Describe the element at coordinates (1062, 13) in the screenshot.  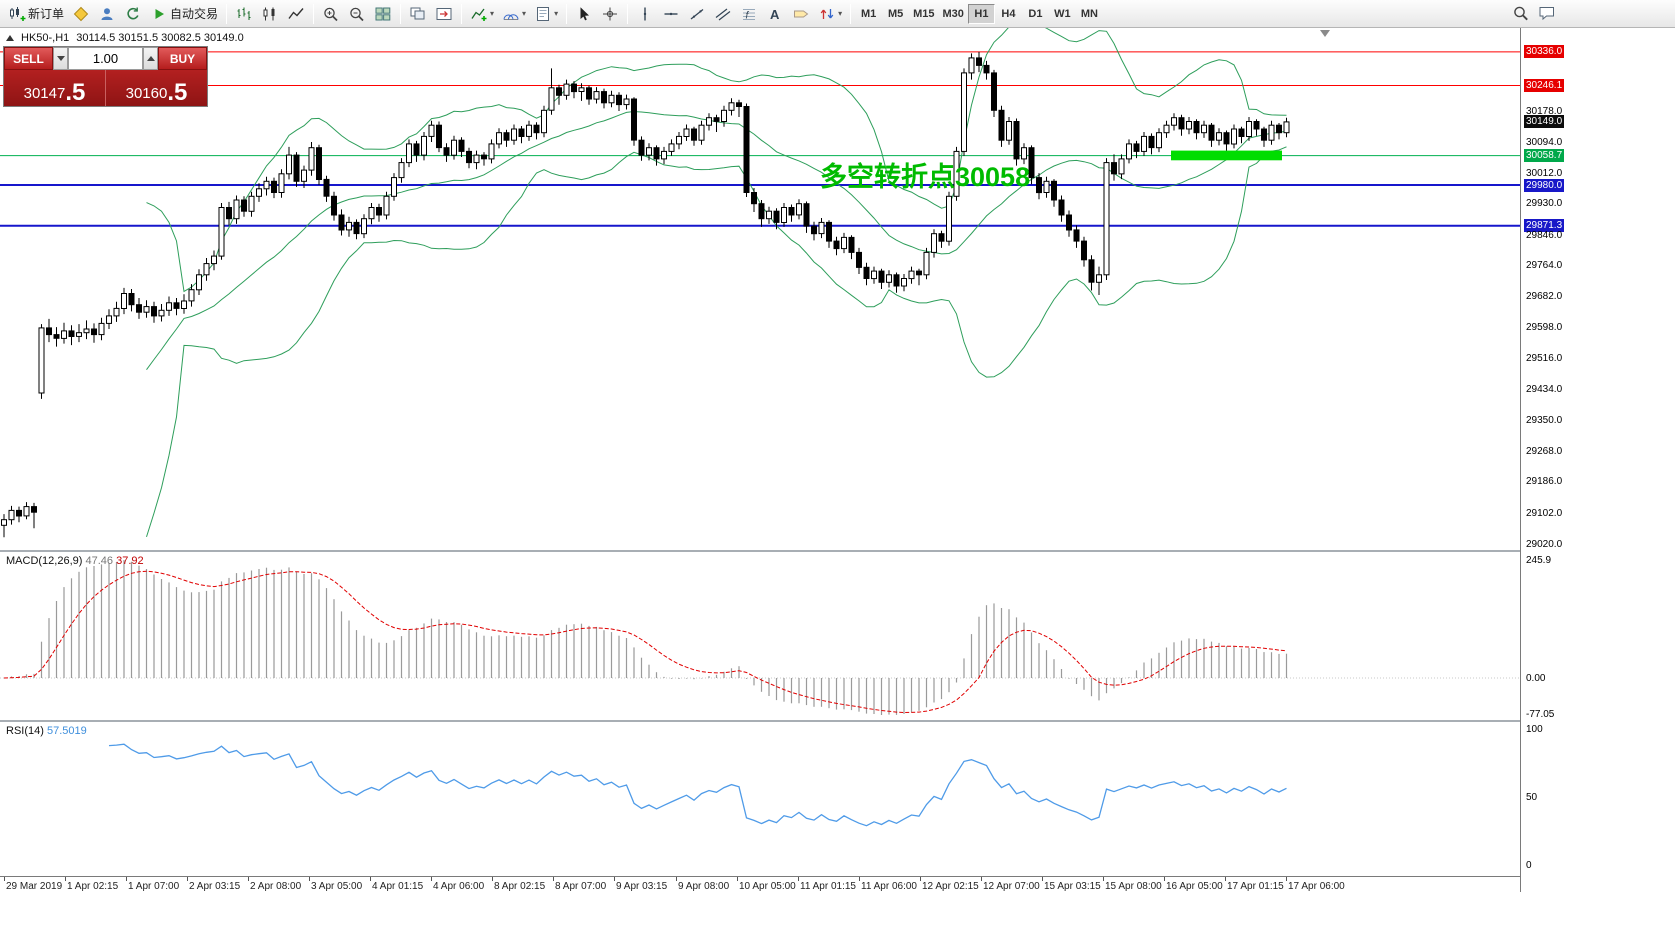
I see `timeframe-w1-button: W1` at that location.